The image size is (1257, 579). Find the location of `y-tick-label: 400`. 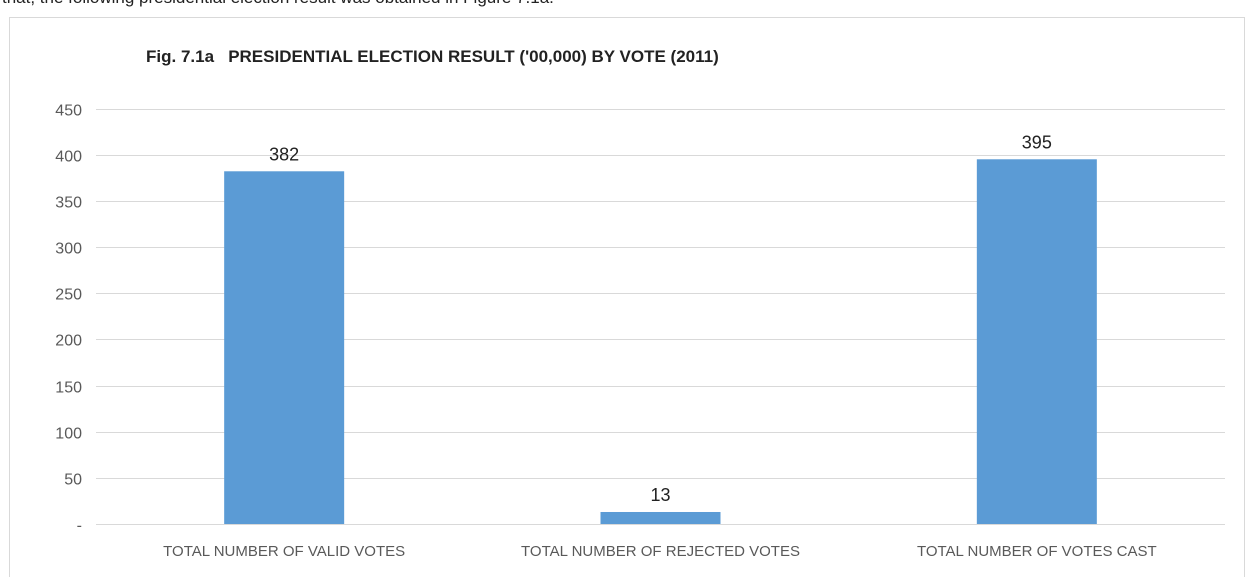

y-tick-label: 400 is located at coordinates (68, 157).